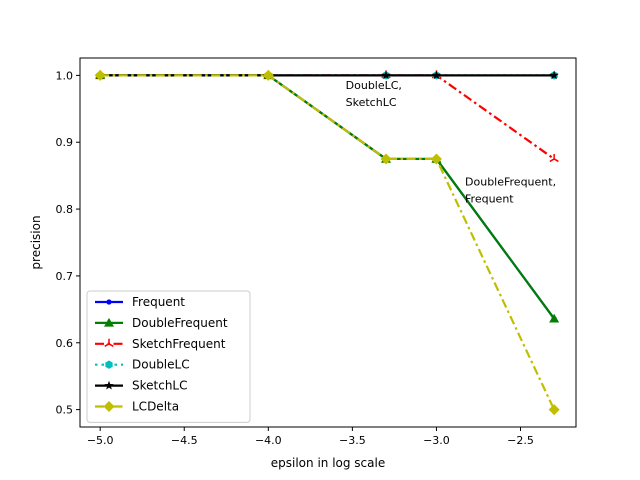  I want to click on y-tick-label: 0.5, so click(65, 410).